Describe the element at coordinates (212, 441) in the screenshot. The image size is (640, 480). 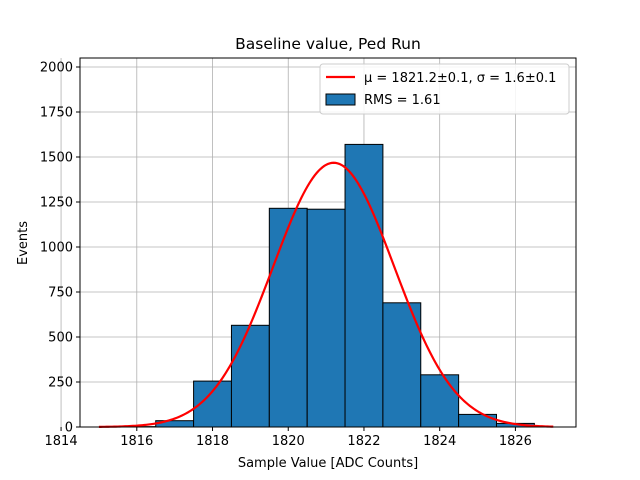
I see `x-tick-label: 1818` at that location.